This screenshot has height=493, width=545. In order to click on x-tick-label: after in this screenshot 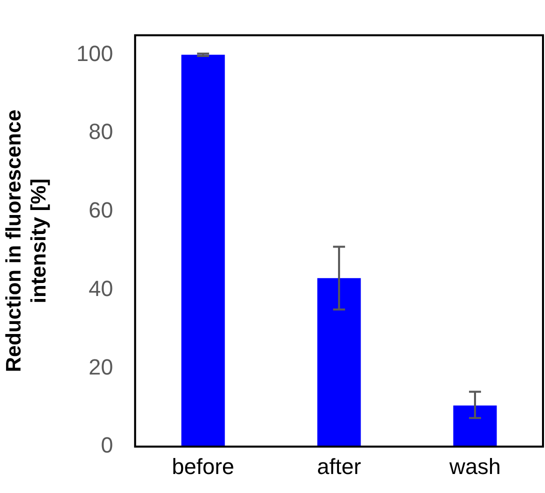, I will do `click(339, 466)`.